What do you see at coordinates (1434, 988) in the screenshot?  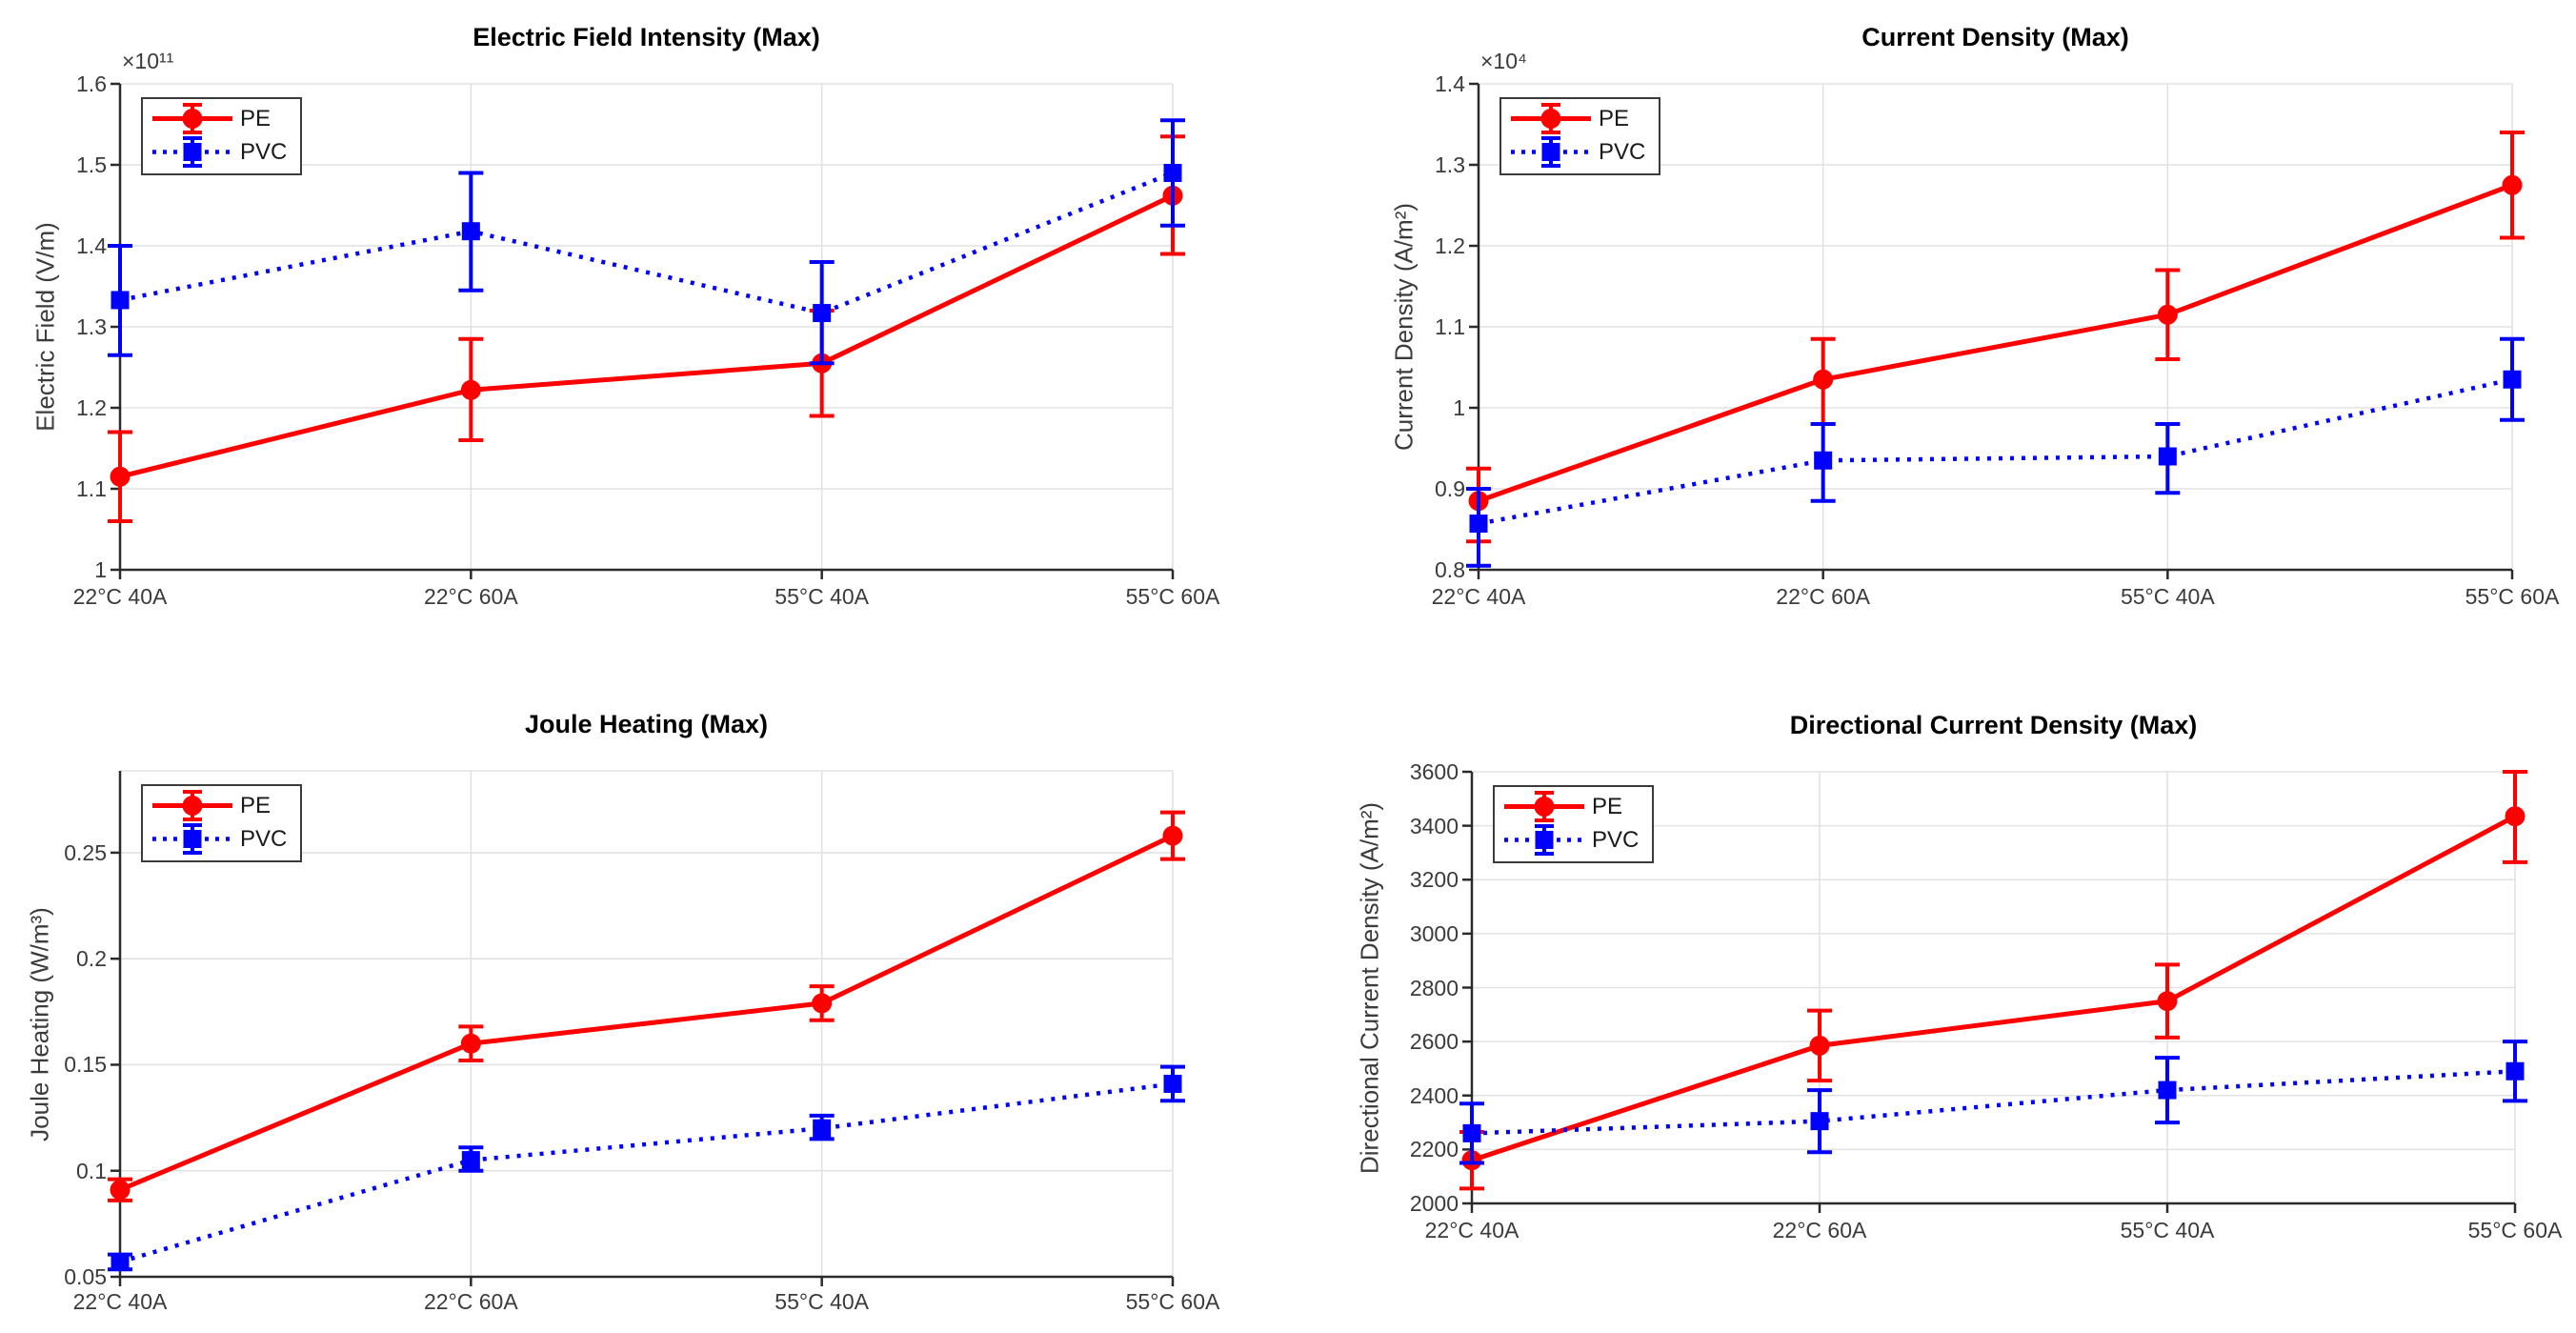 I see `y-tick-label: 2800` at bounding box center [1434, 988].